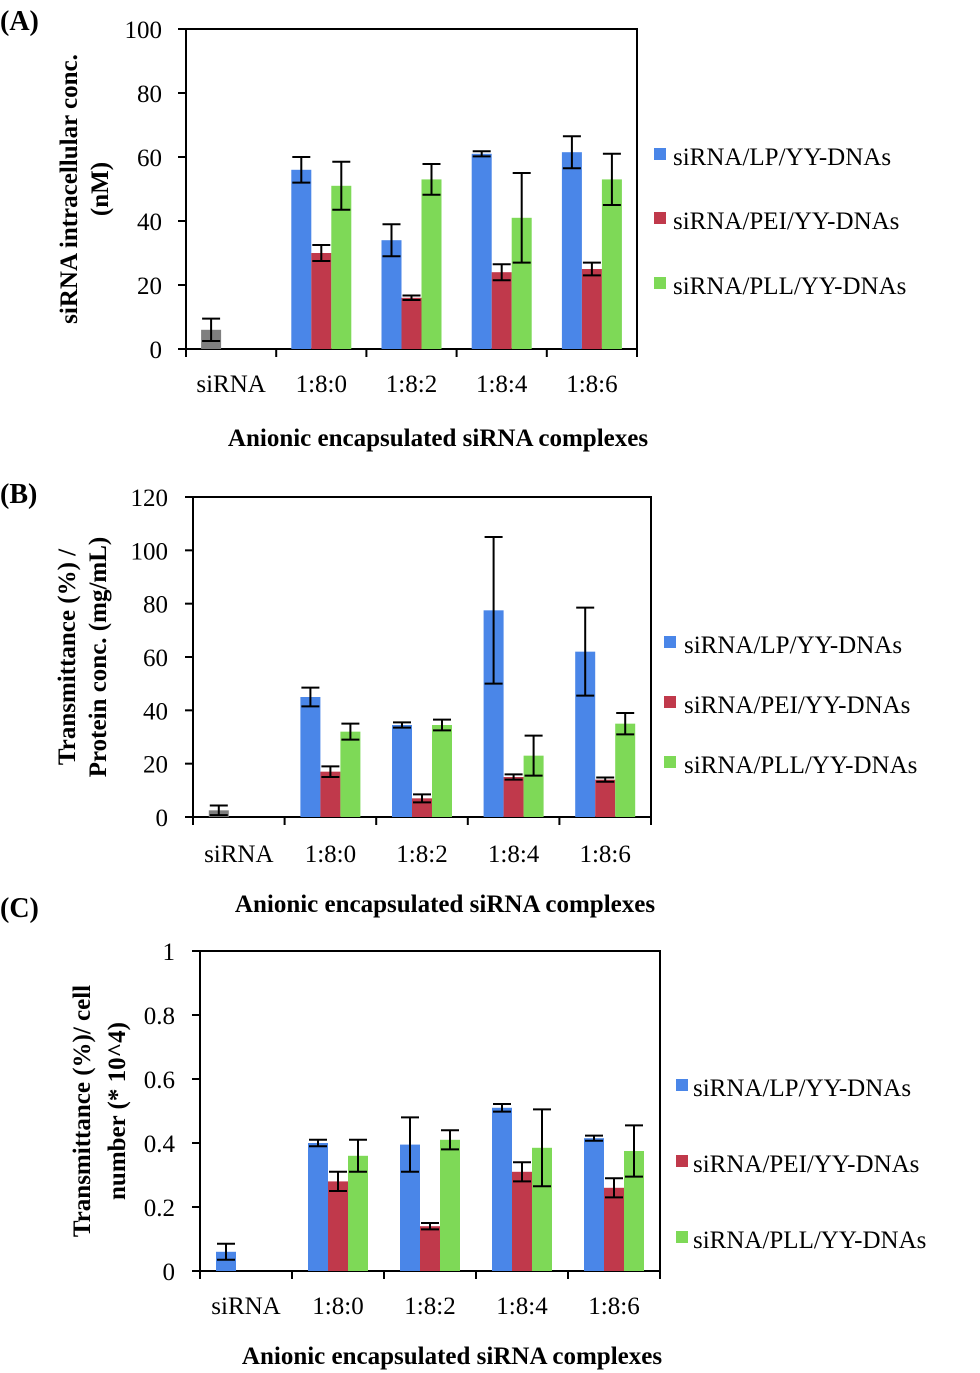 This screenshot has height=1373, width=980. Describe the element at coordinates (19, 908) in the screenshot. I see `panel-label: (C)` at that location.